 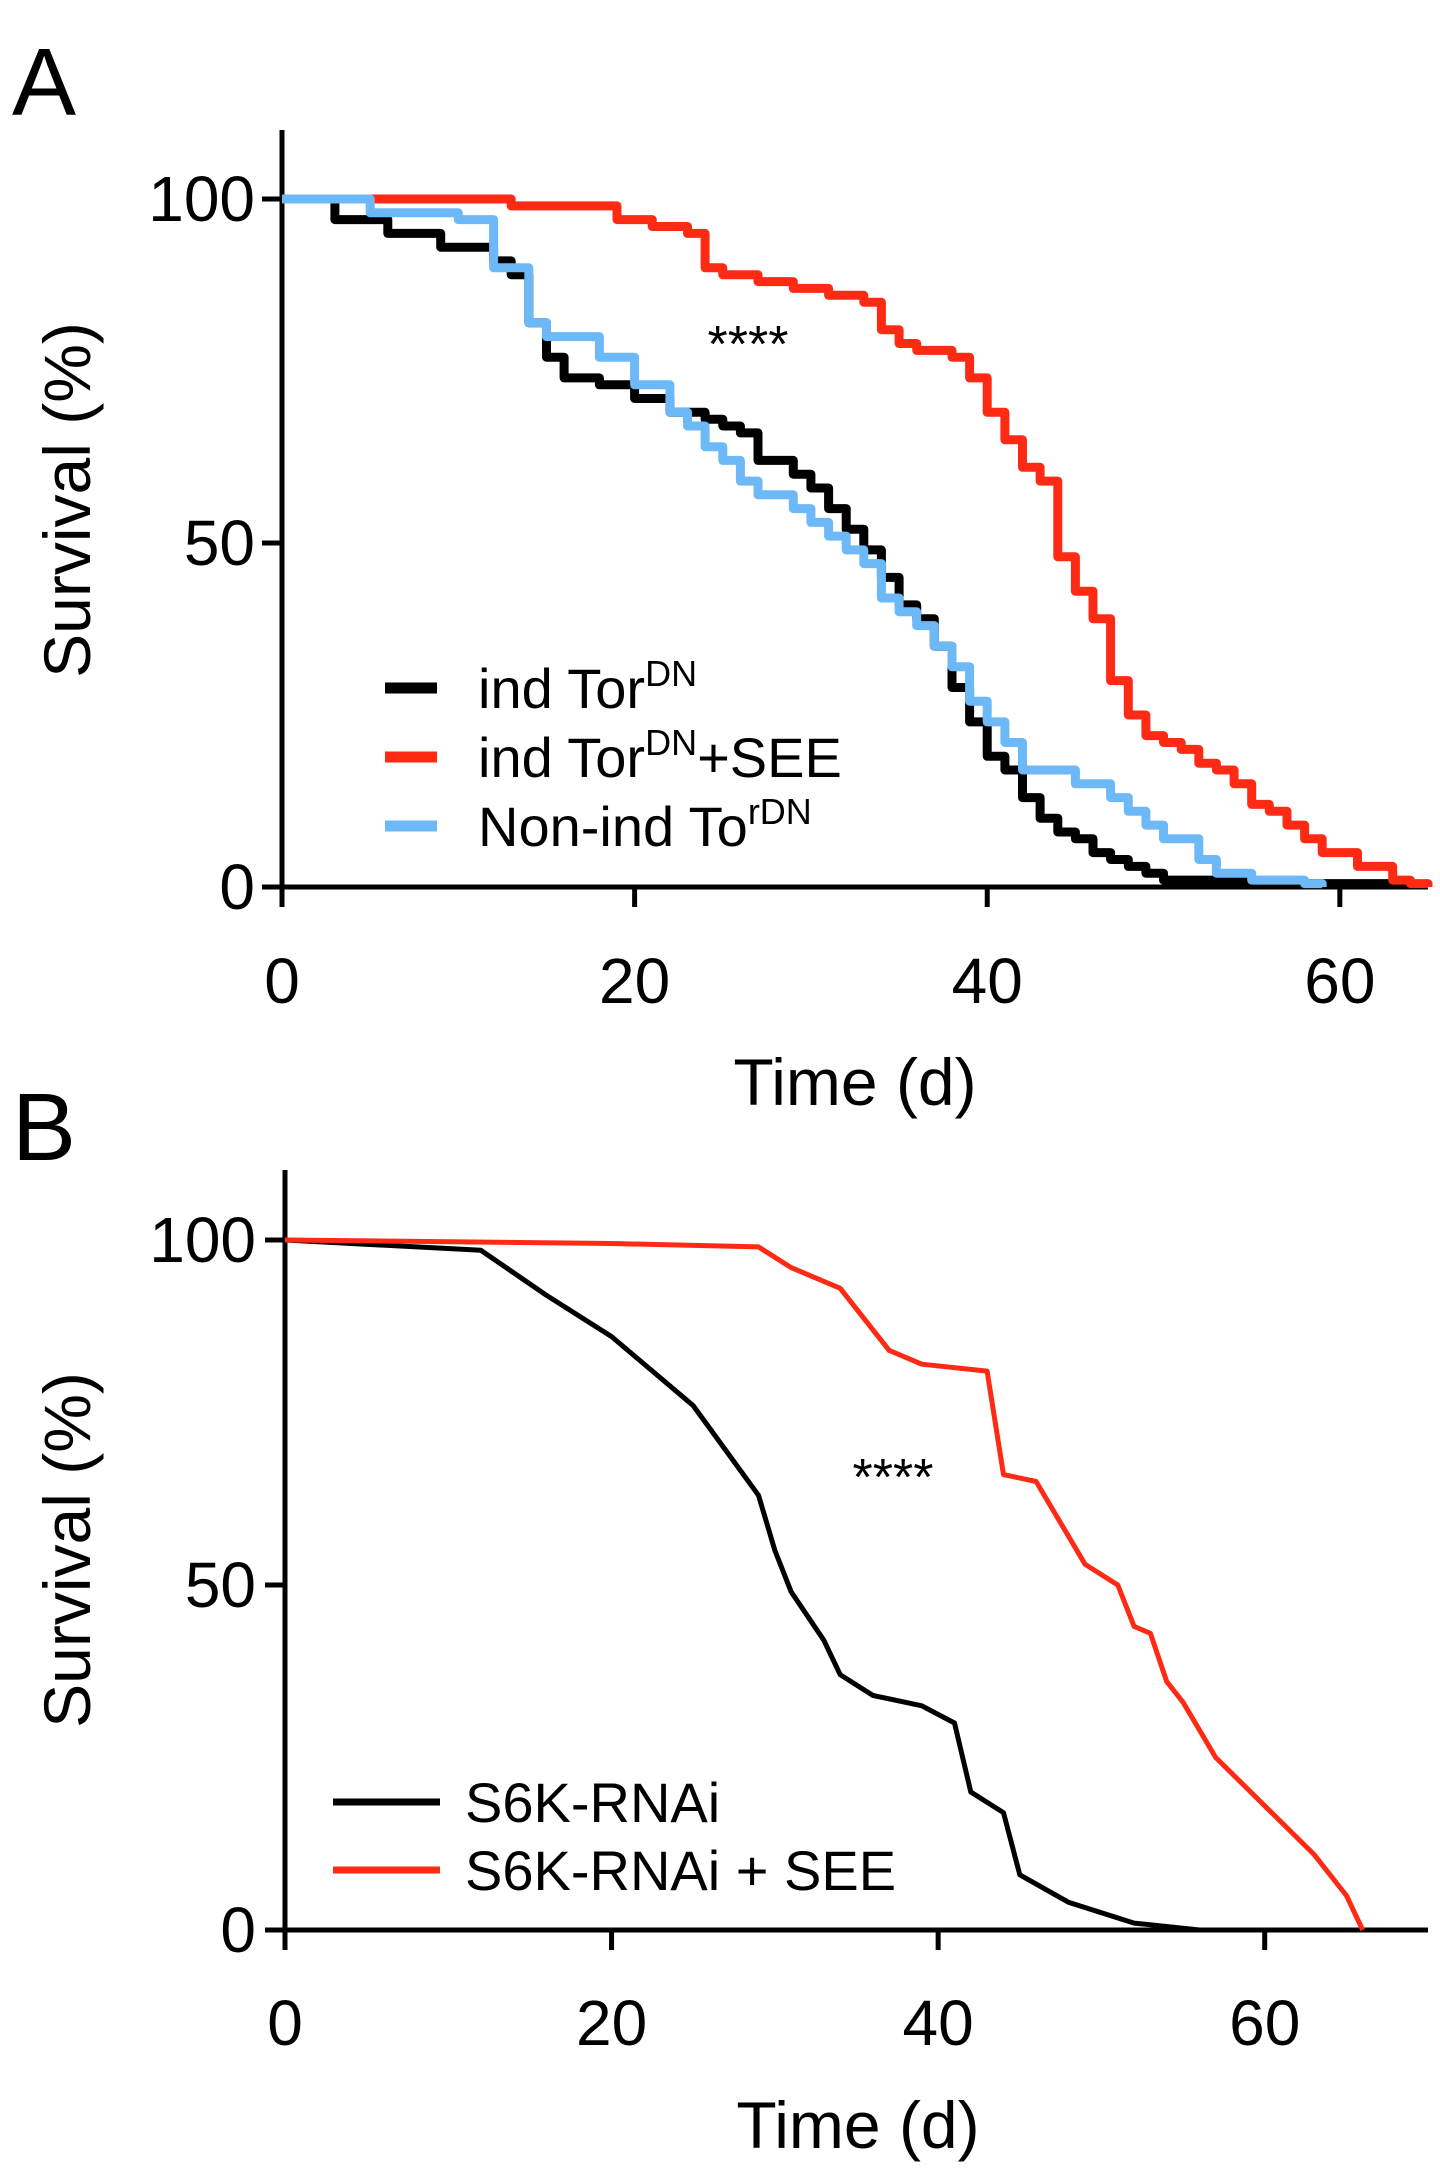 What do you see at coordinates (680, 1870) in the screenshot?
I see `legend-label-1: S6K-RNAi + SEE` at bounding box center [680, 1870].